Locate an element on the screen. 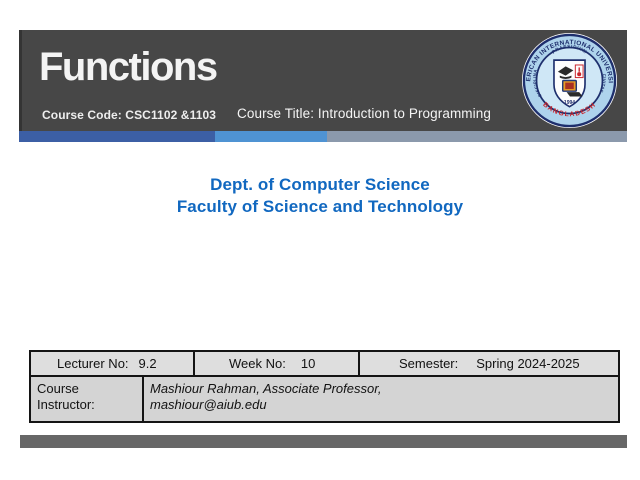  semester-cell: Semester: Spring 2024-2025 is located at coordinates (489, 363).